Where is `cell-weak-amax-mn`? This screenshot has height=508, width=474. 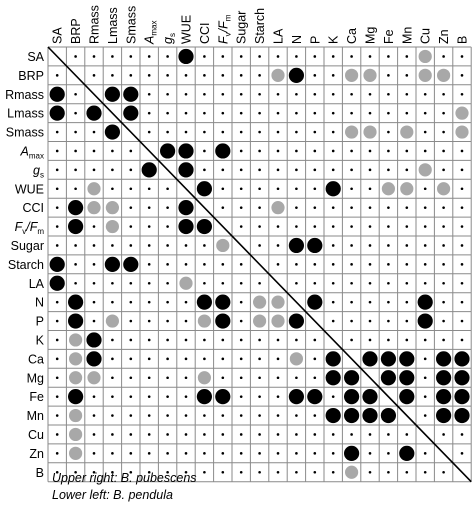
cell-weak-amax-mn is located at coordinates (407, 151).